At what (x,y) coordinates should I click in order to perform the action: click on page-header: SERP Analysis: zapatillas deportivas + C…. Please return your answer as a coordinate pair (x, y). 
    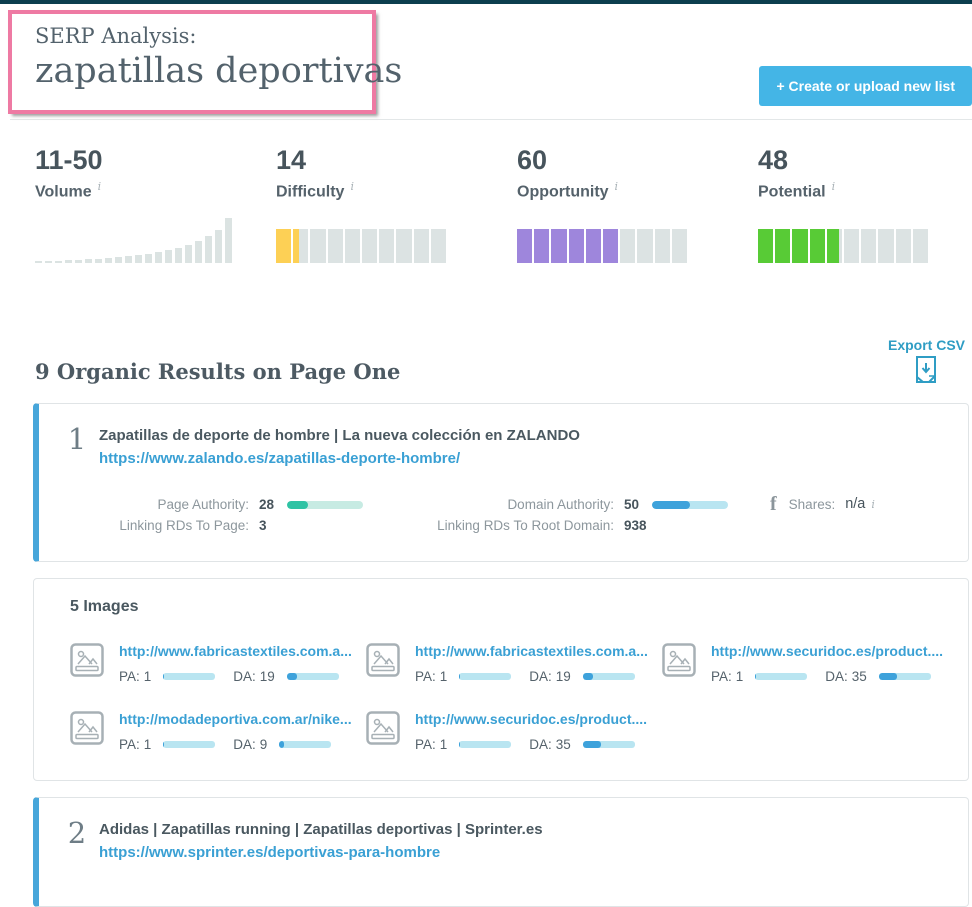
    Looking at the image, I should click on (486, 61).